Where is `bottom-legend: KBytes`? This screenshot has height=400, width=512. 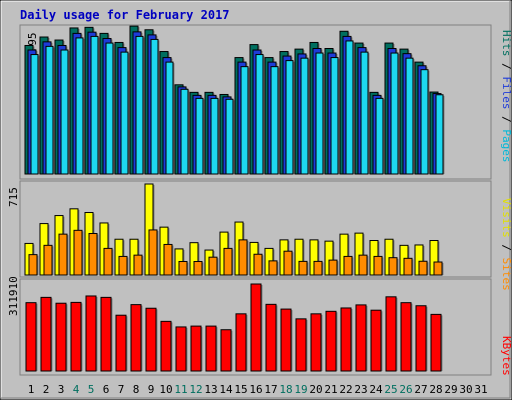
bottom-legend: KBytes is located at coordinates (506, 356).